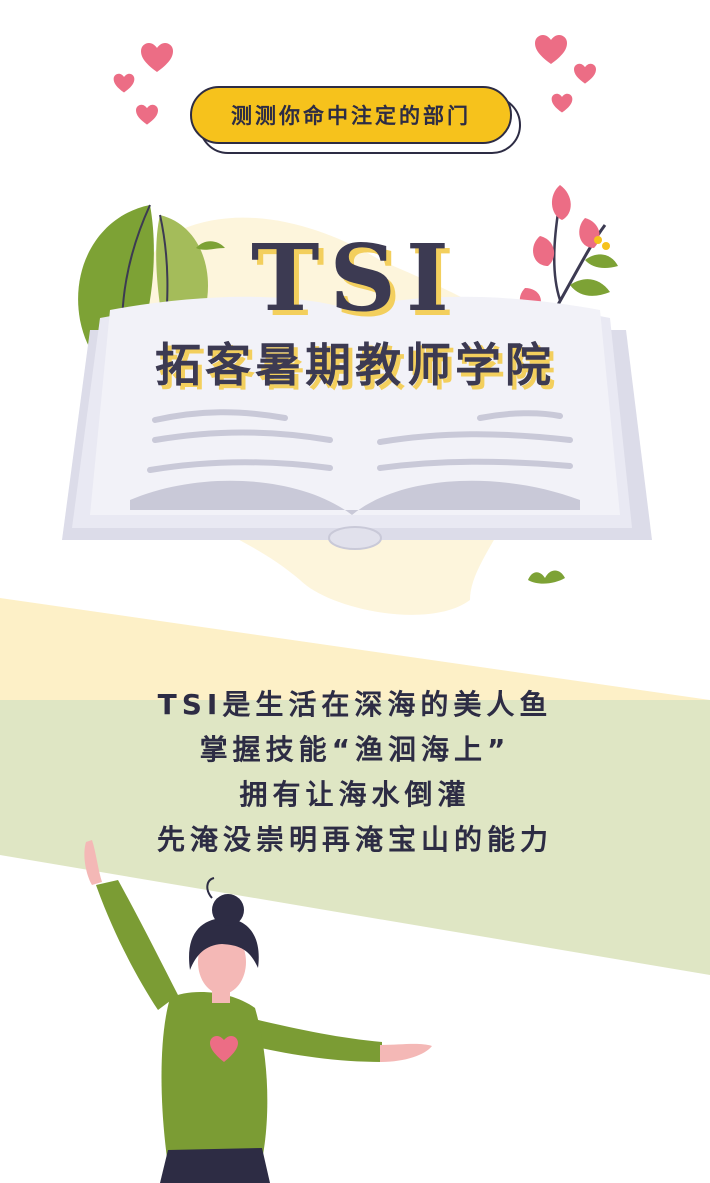 Image resolution: width=710 pixels, height=1183 pixels. I want to click on poem-line: 先淹没崇明再淹宝山的能力, so click(354, 839).